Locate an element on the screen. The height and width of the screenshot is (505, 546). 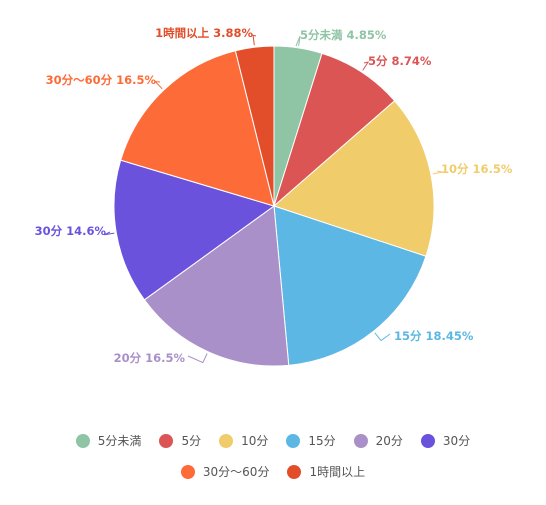
legend-label-4: 15分 is located at coordinates (322, 441).